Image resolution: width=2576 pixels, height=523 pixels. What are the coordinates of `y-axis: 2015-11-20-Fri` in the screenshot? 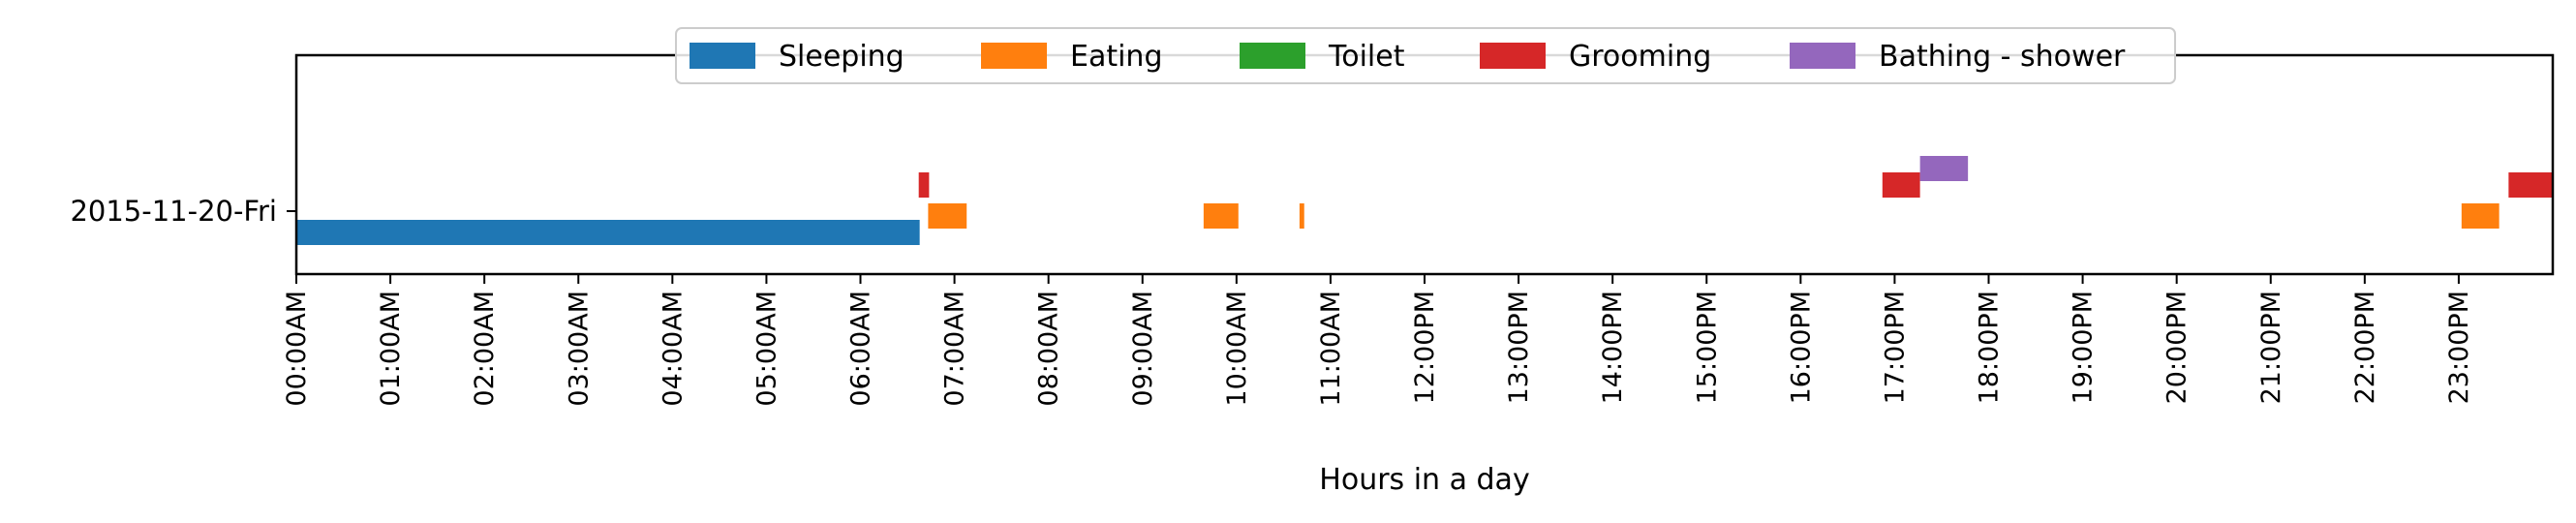 It's located at (183, 211).